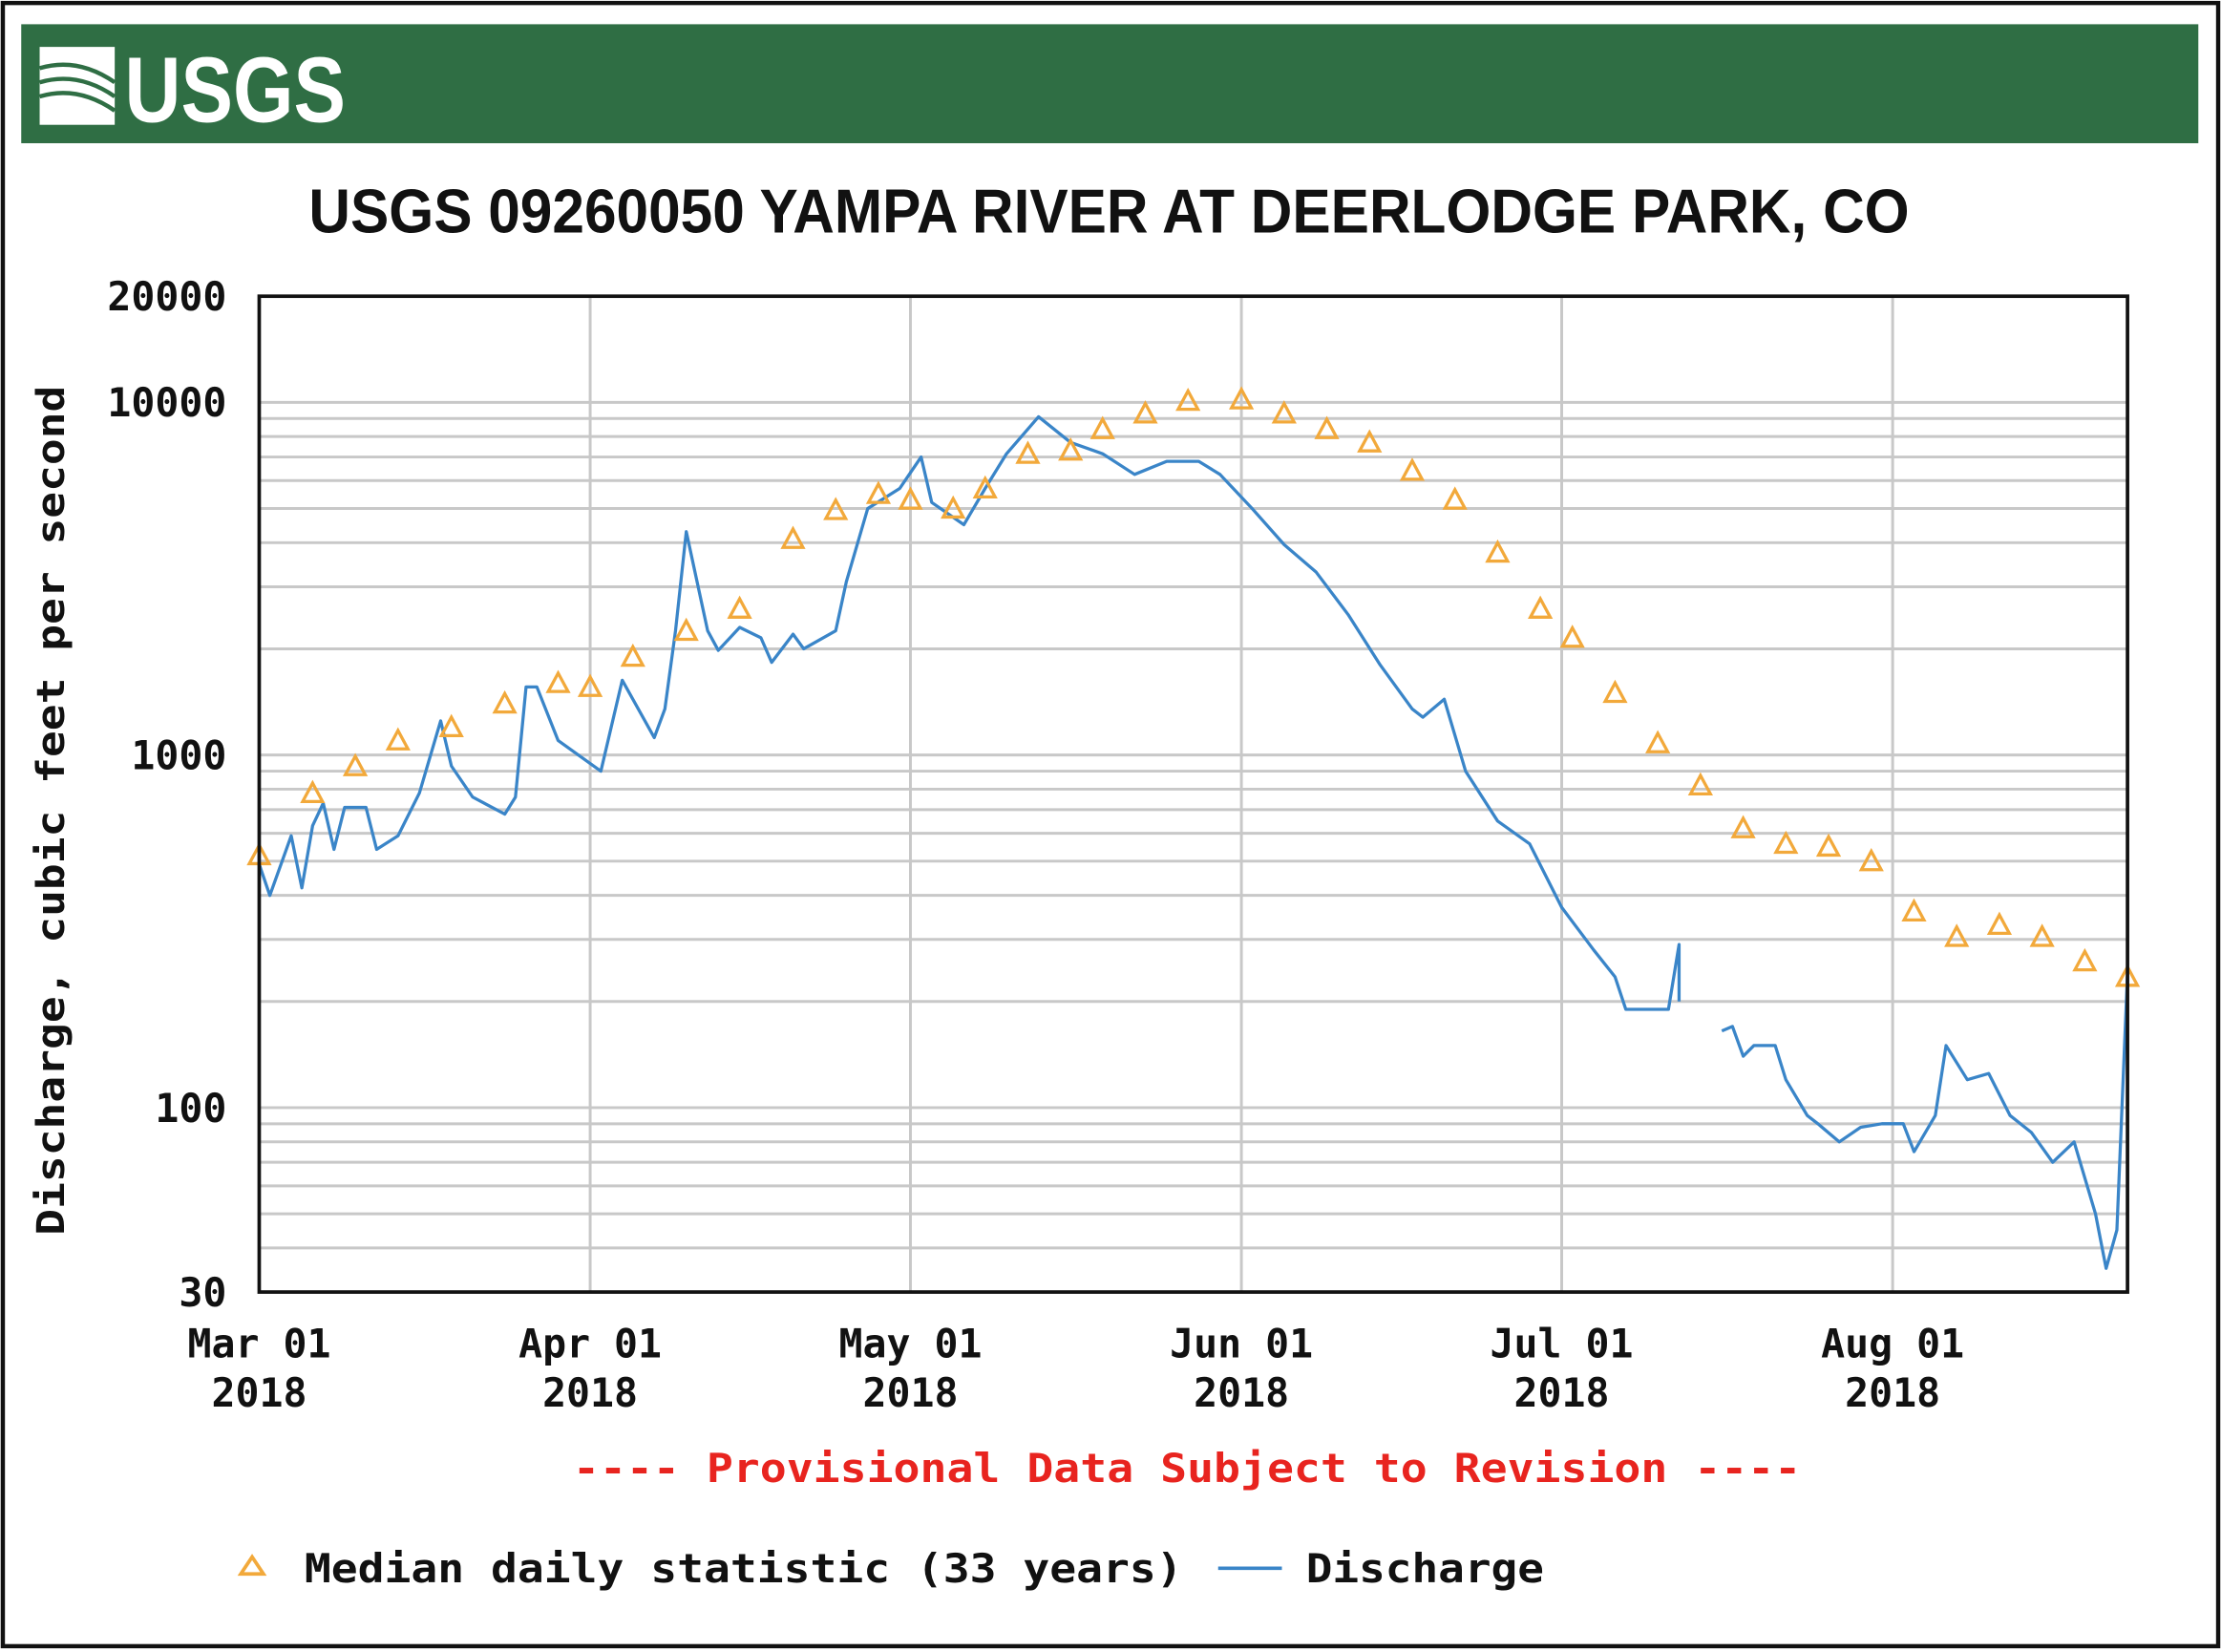 Image resolution: width=2221 pixels, height=1652 pixels. What do you see at coordinates (1241, 1343) in the screenshot?
I see `x-tick-label: Jun 01` at bounding box center [1241, 1343].